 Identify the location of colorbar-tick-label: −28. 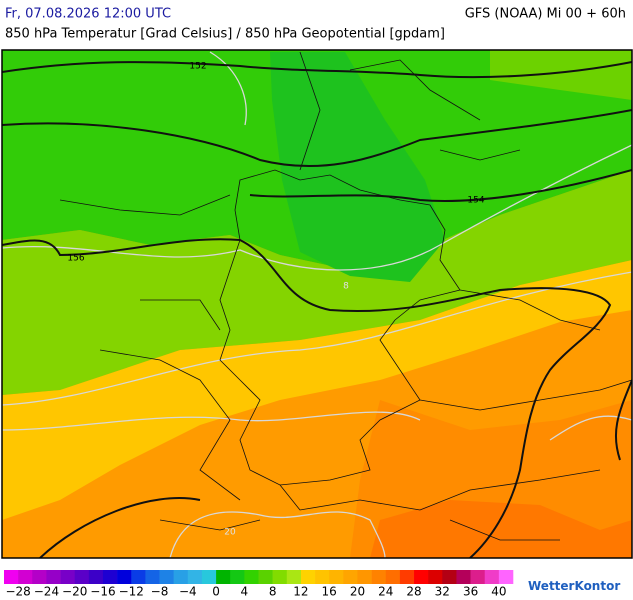
(17, 592).